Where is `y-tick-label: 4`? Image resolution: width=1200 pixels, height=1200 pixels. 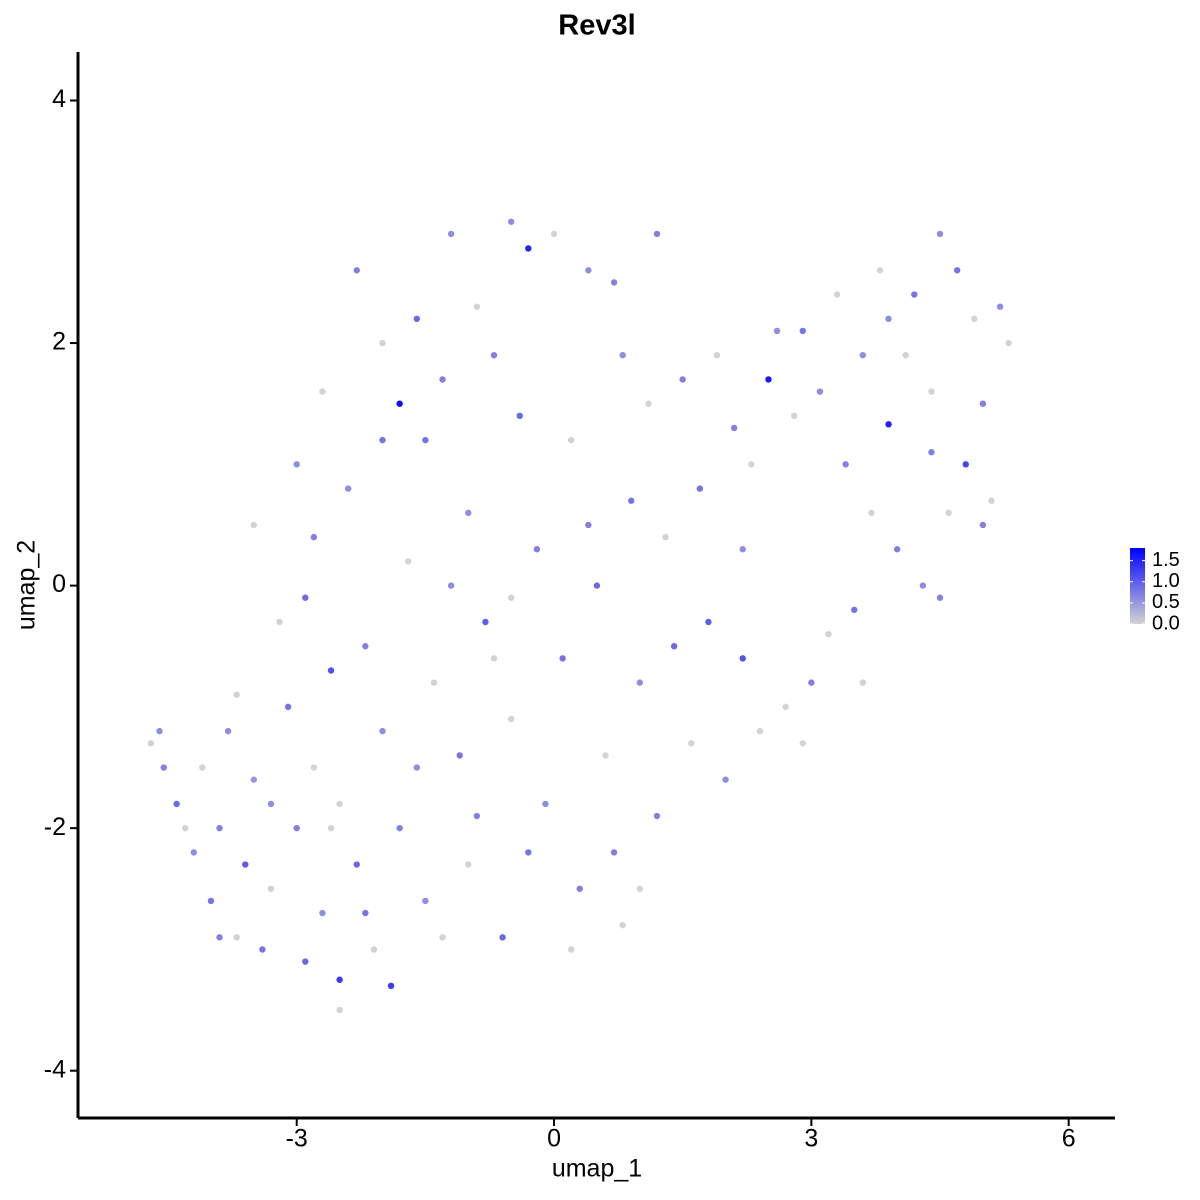
y-tick-label: 4 is located at coordinates (59, 99).